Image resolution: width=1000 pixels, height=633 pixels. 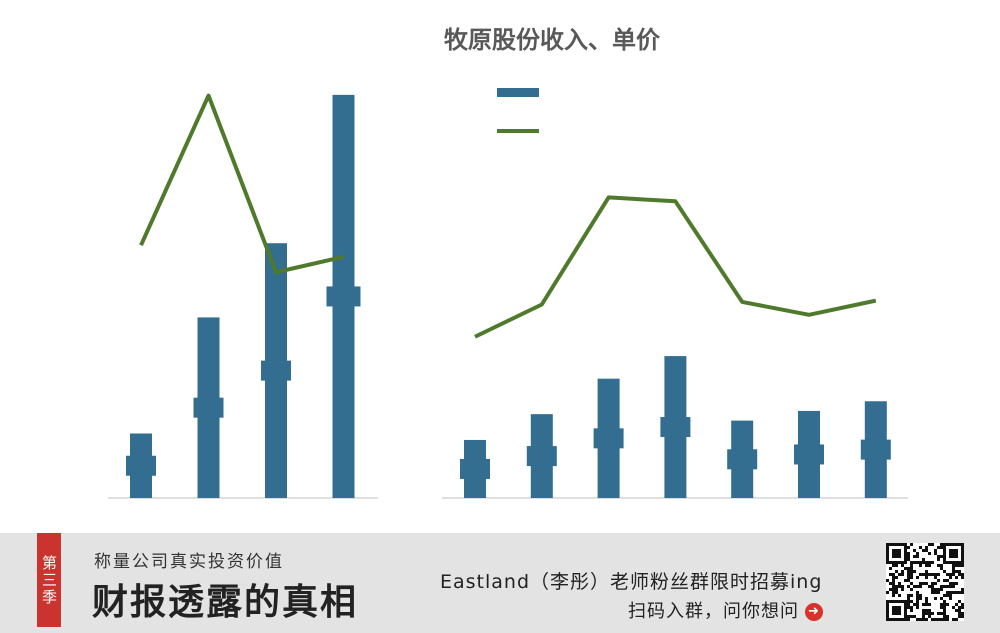 I want to click on banner-main-title: 财报透露的真相, so click(x=225, y=602).